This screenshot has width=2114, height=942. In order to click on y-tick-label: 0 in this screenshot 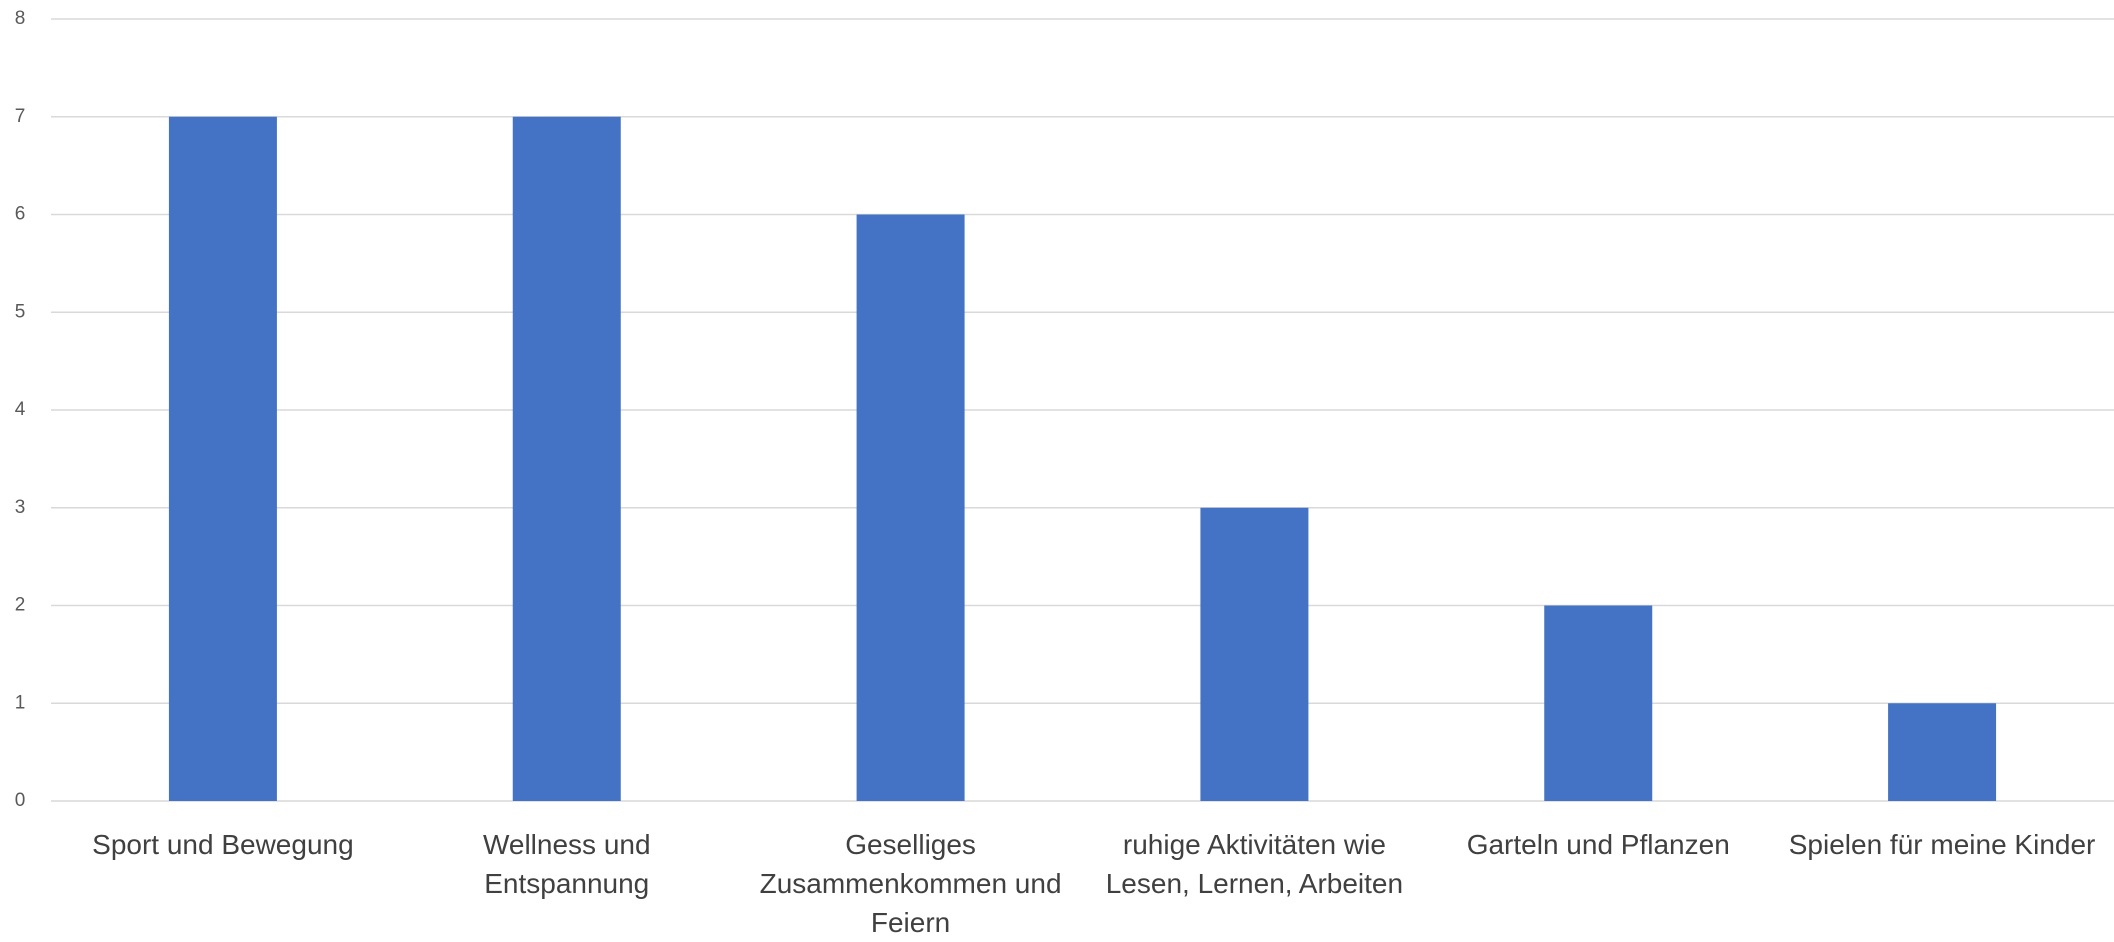, I will do `click(20, 800)`.